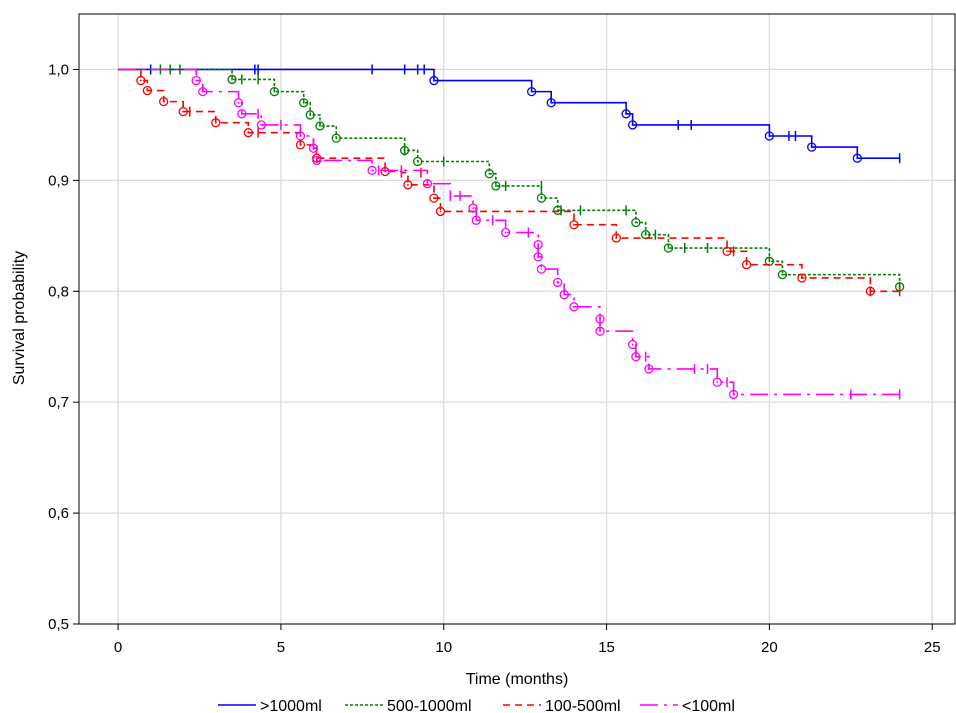  What do you see at coordinates (476, 705) in the screenshot?
I see `legend: >1000ml 500-1000ml 100-500ml <100ml` at bounding box center [476, 705].